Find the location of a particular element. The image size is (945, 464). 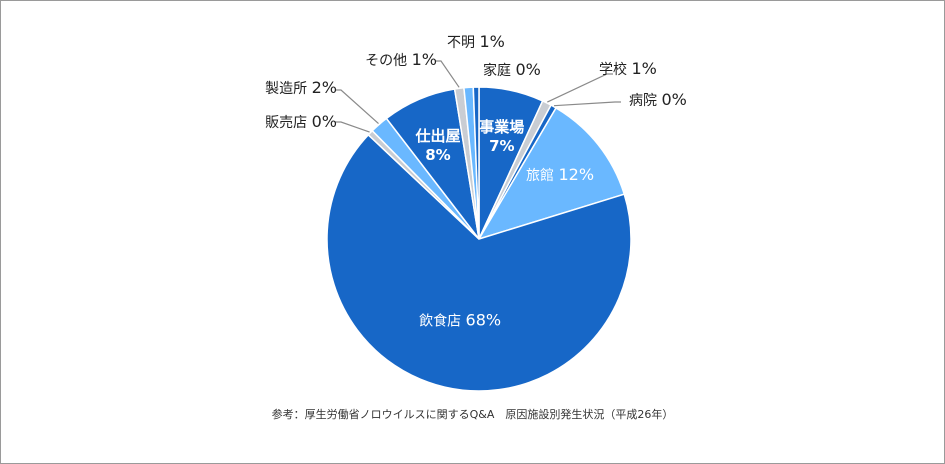

slice-label-3: 旅館 12% is located at coordinates (560, 174).